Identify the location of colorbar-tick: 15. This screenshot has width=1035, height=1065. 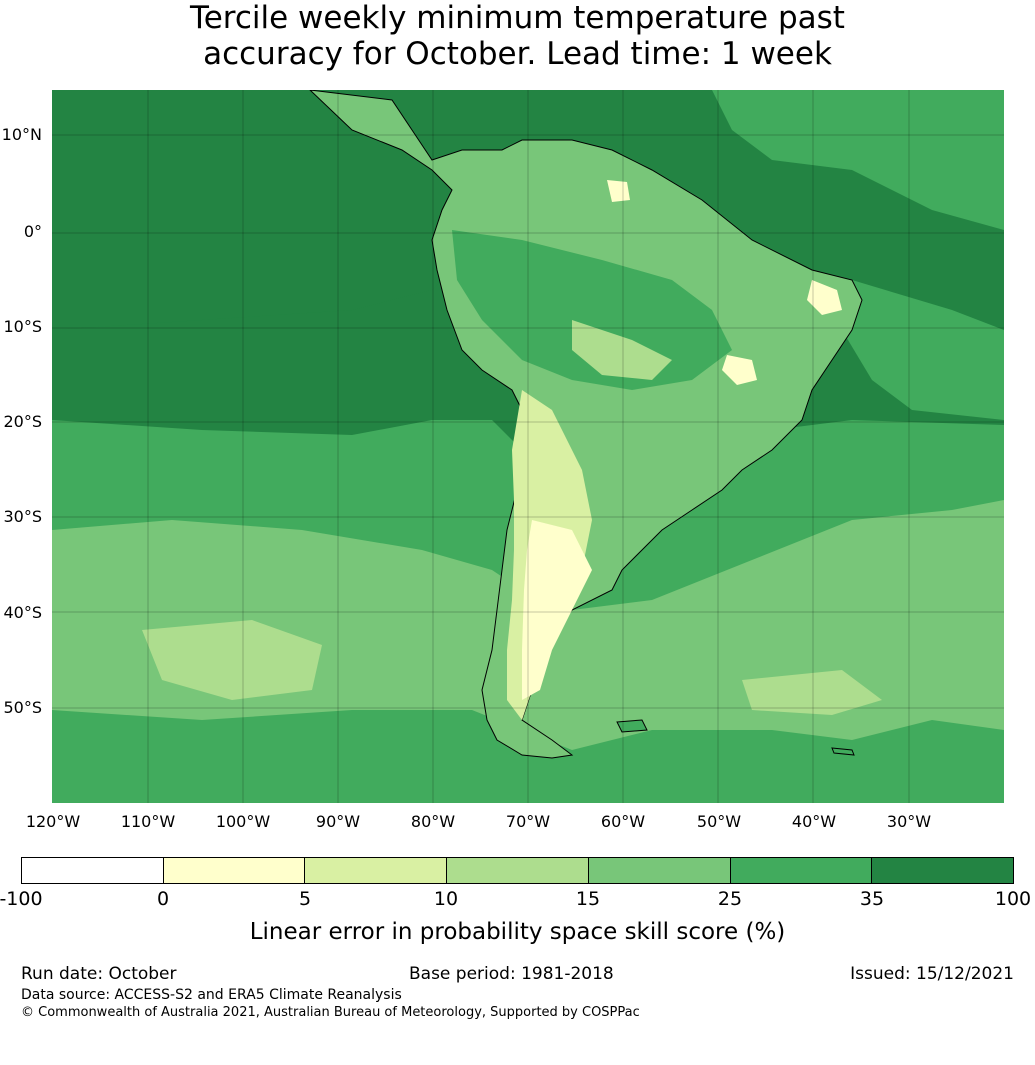
(588, 899).